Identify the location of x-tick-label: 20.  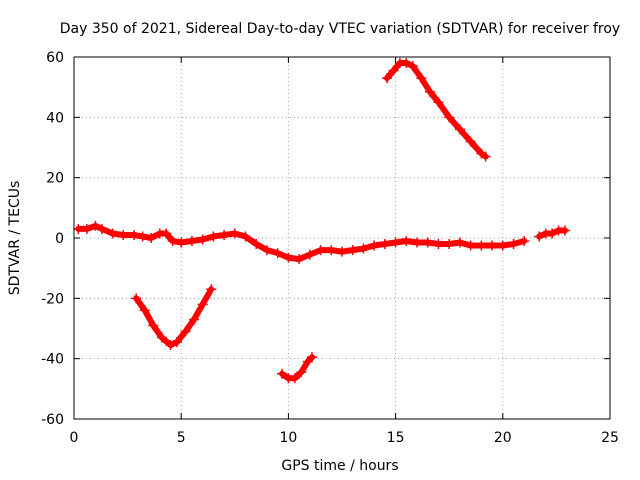
(503, 438).